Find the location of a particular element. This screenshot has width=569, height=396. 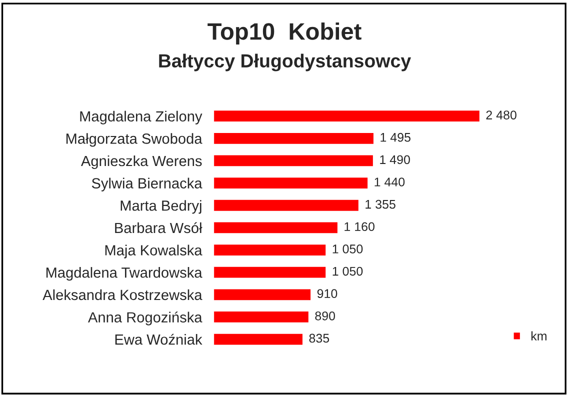

data-label: 2 480 is located at coordinates (501, 115).